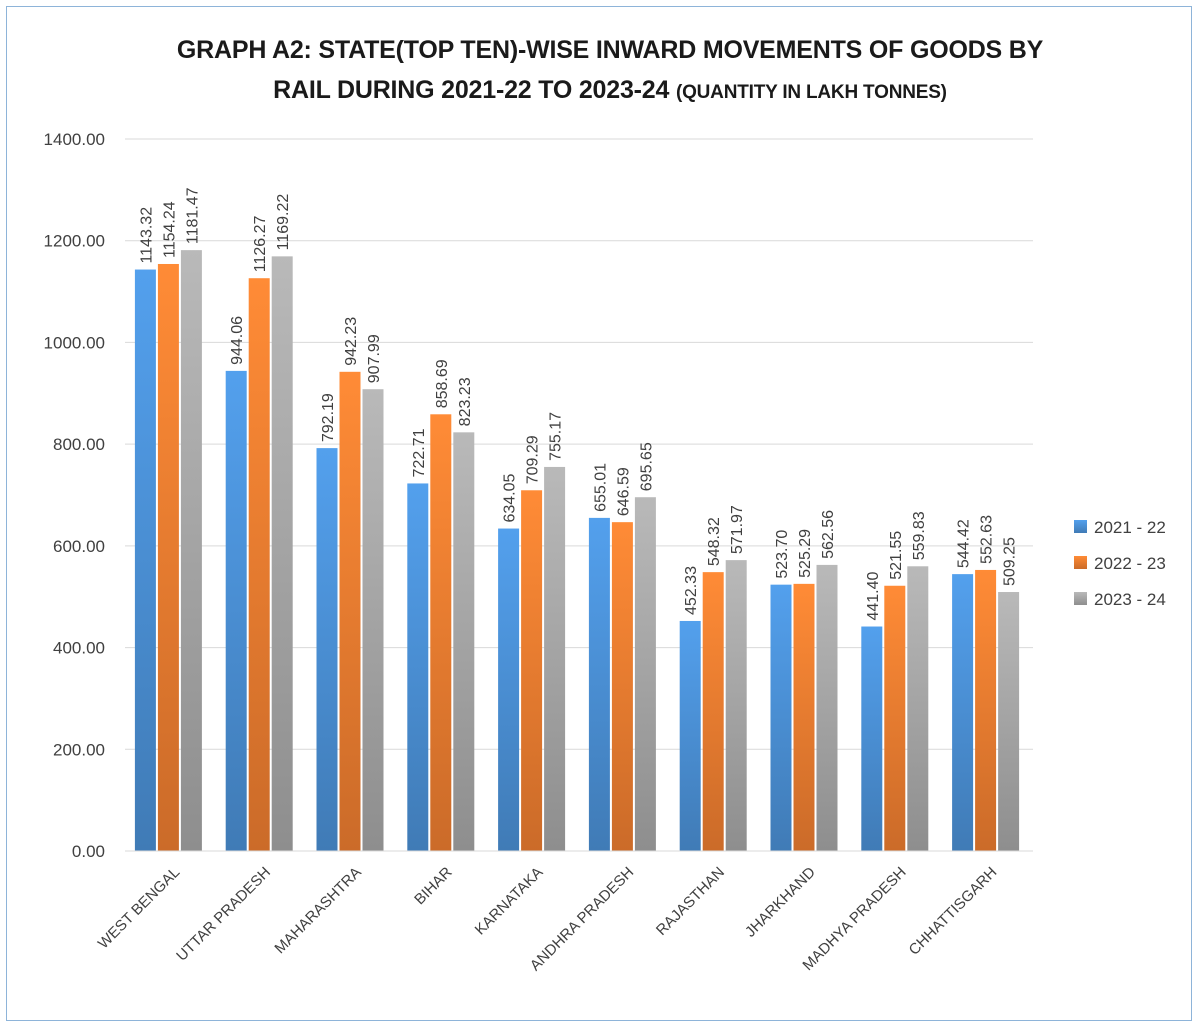  Describe the element at coordinates (691, 590) in the screenshot. I see `data-label: 452.33` at that location.